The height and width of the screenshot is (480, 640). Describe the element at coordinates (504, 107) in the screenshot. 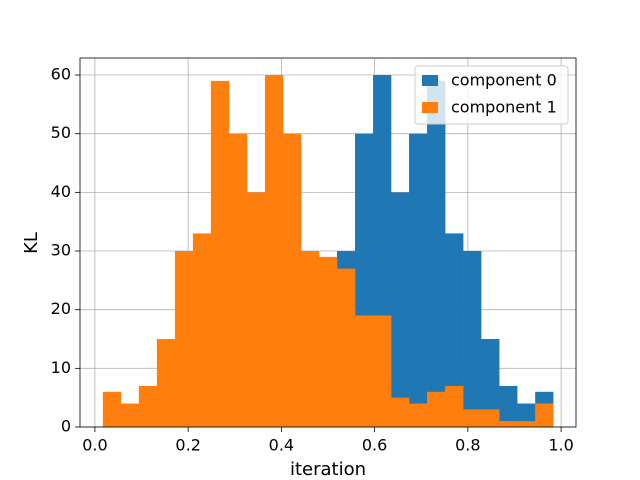

I see `legend-label: component 1` at that location.